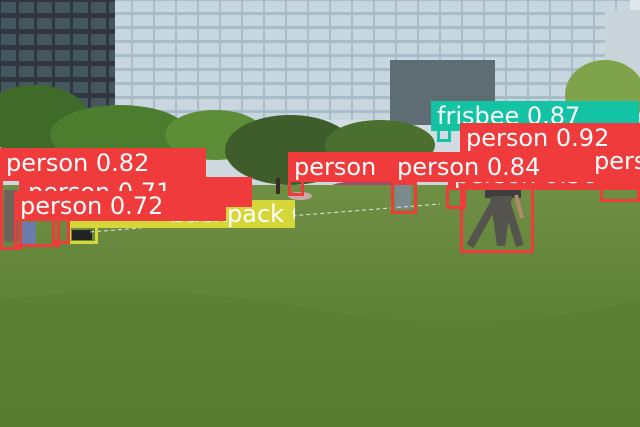 The height and width of the screenshot is (427, 640). What do you see at coordinates (348, 167) in the screenshot?
I see `label-person-distant: person` at bounding box center [348, 167].